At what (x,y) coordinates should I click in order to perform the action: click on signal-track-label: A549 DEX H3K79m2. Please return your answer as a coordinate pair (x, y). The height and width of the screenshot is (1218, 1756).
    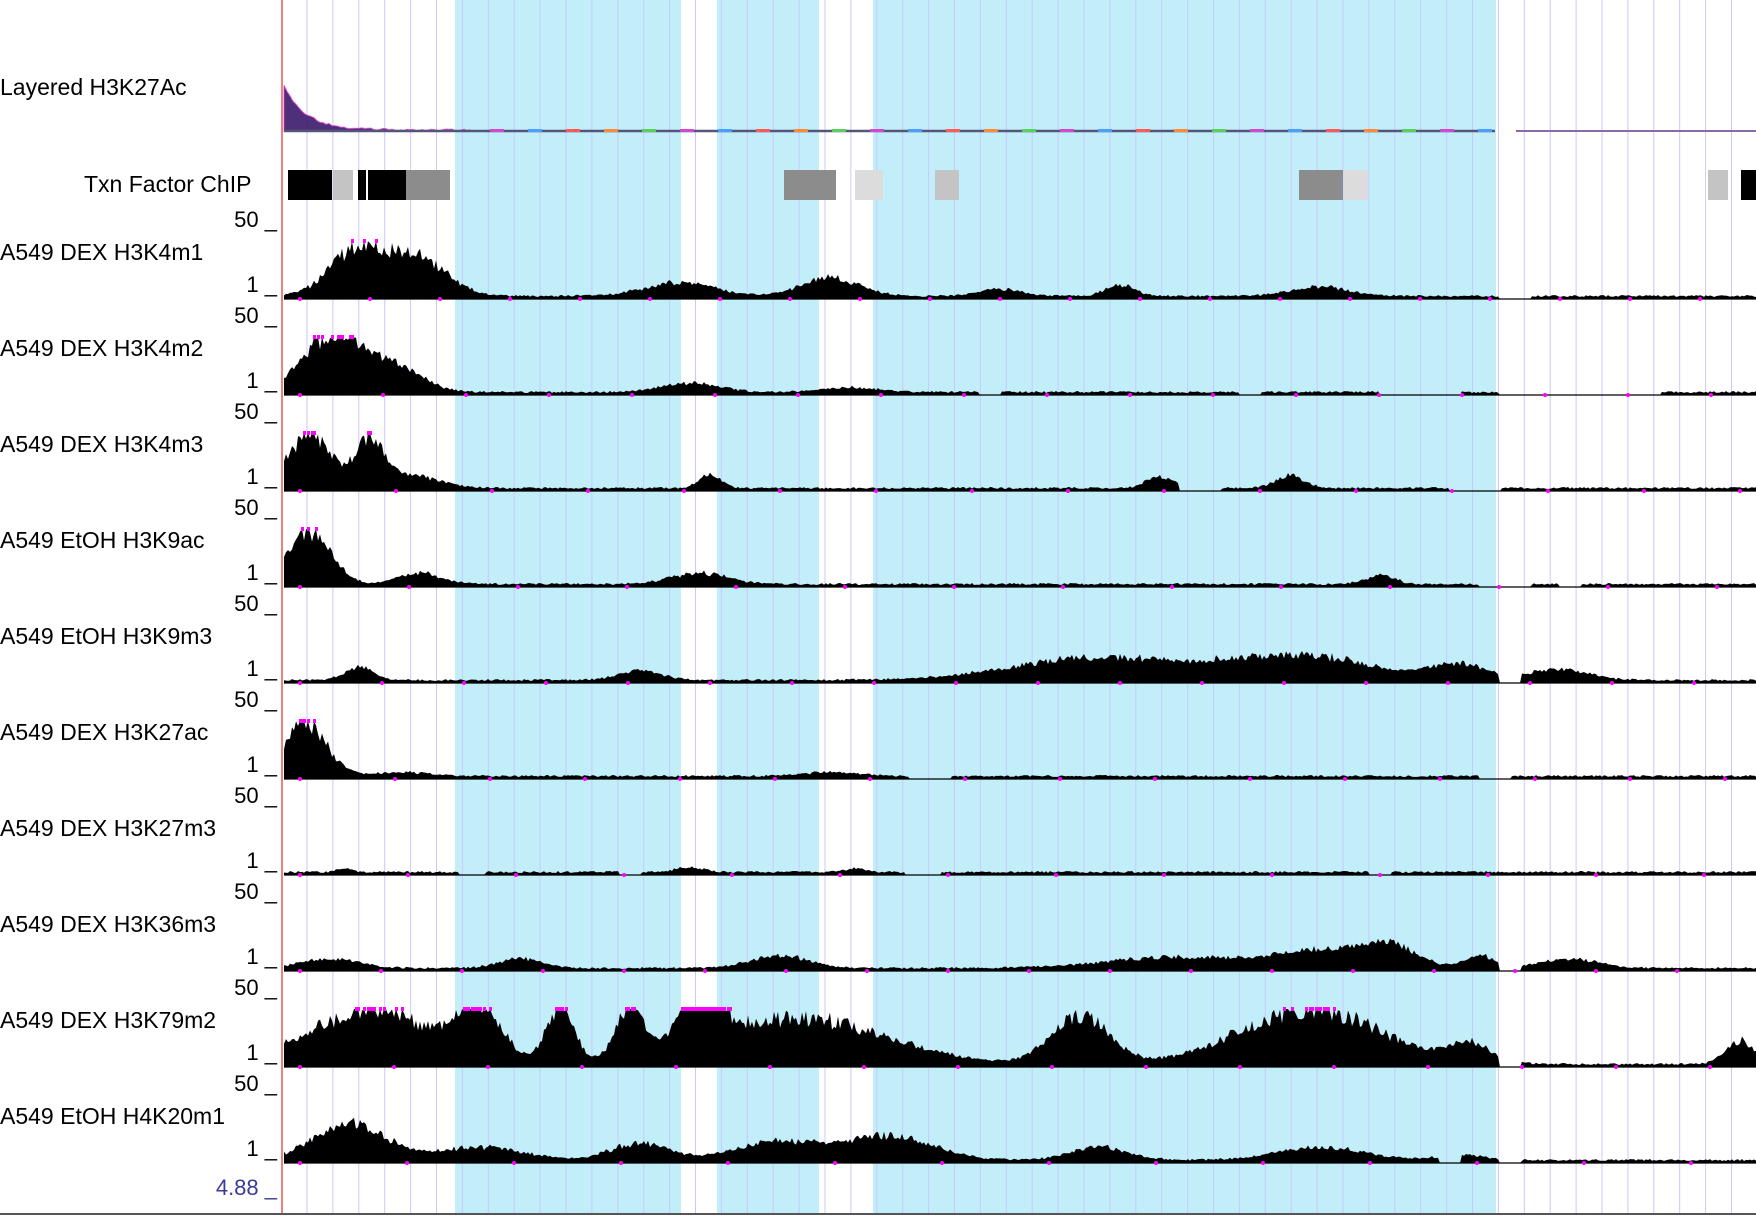
    Looking at the image, I should click on (108, 1020).